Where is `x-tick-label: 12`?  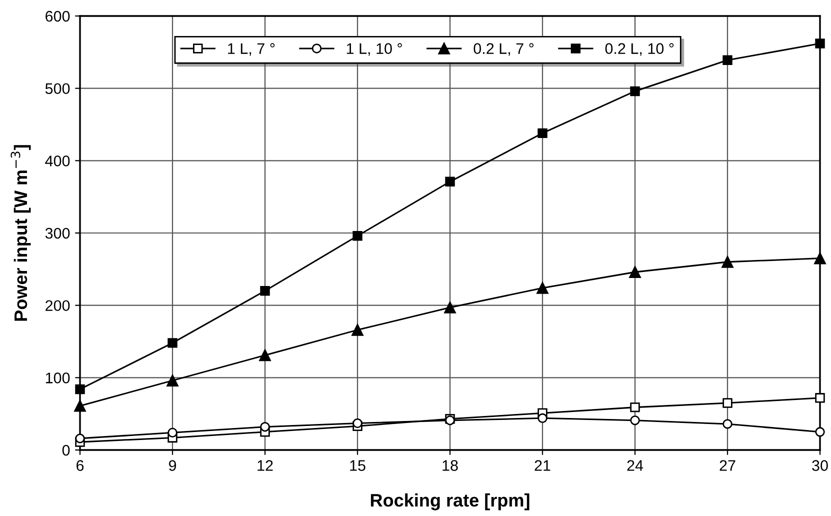 x-tick-label: 12 is located at coordinates (265, 465).